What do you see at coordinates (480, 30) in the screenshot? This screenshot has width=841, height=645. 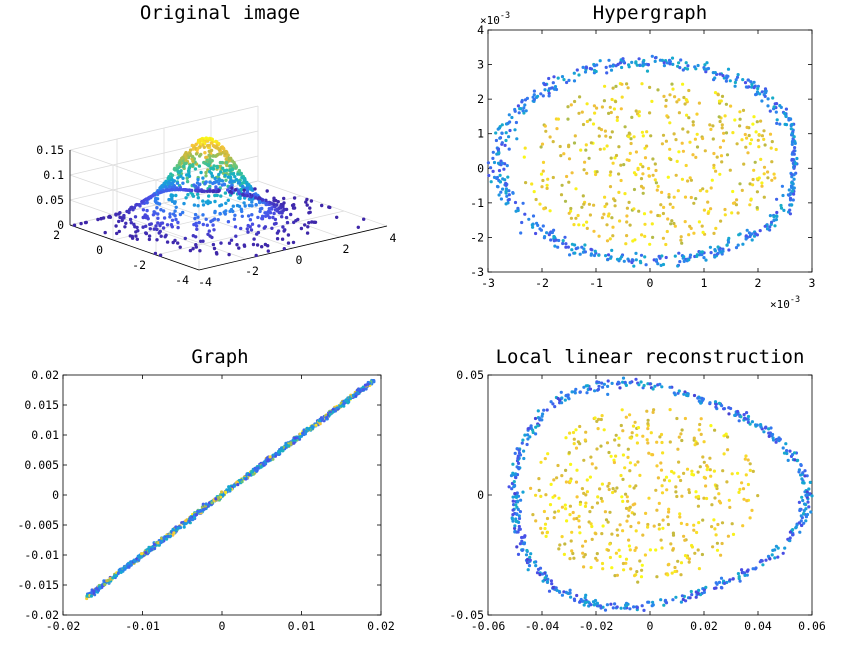 I see `y-tick-label: 4` at bounding box center [480, 30].